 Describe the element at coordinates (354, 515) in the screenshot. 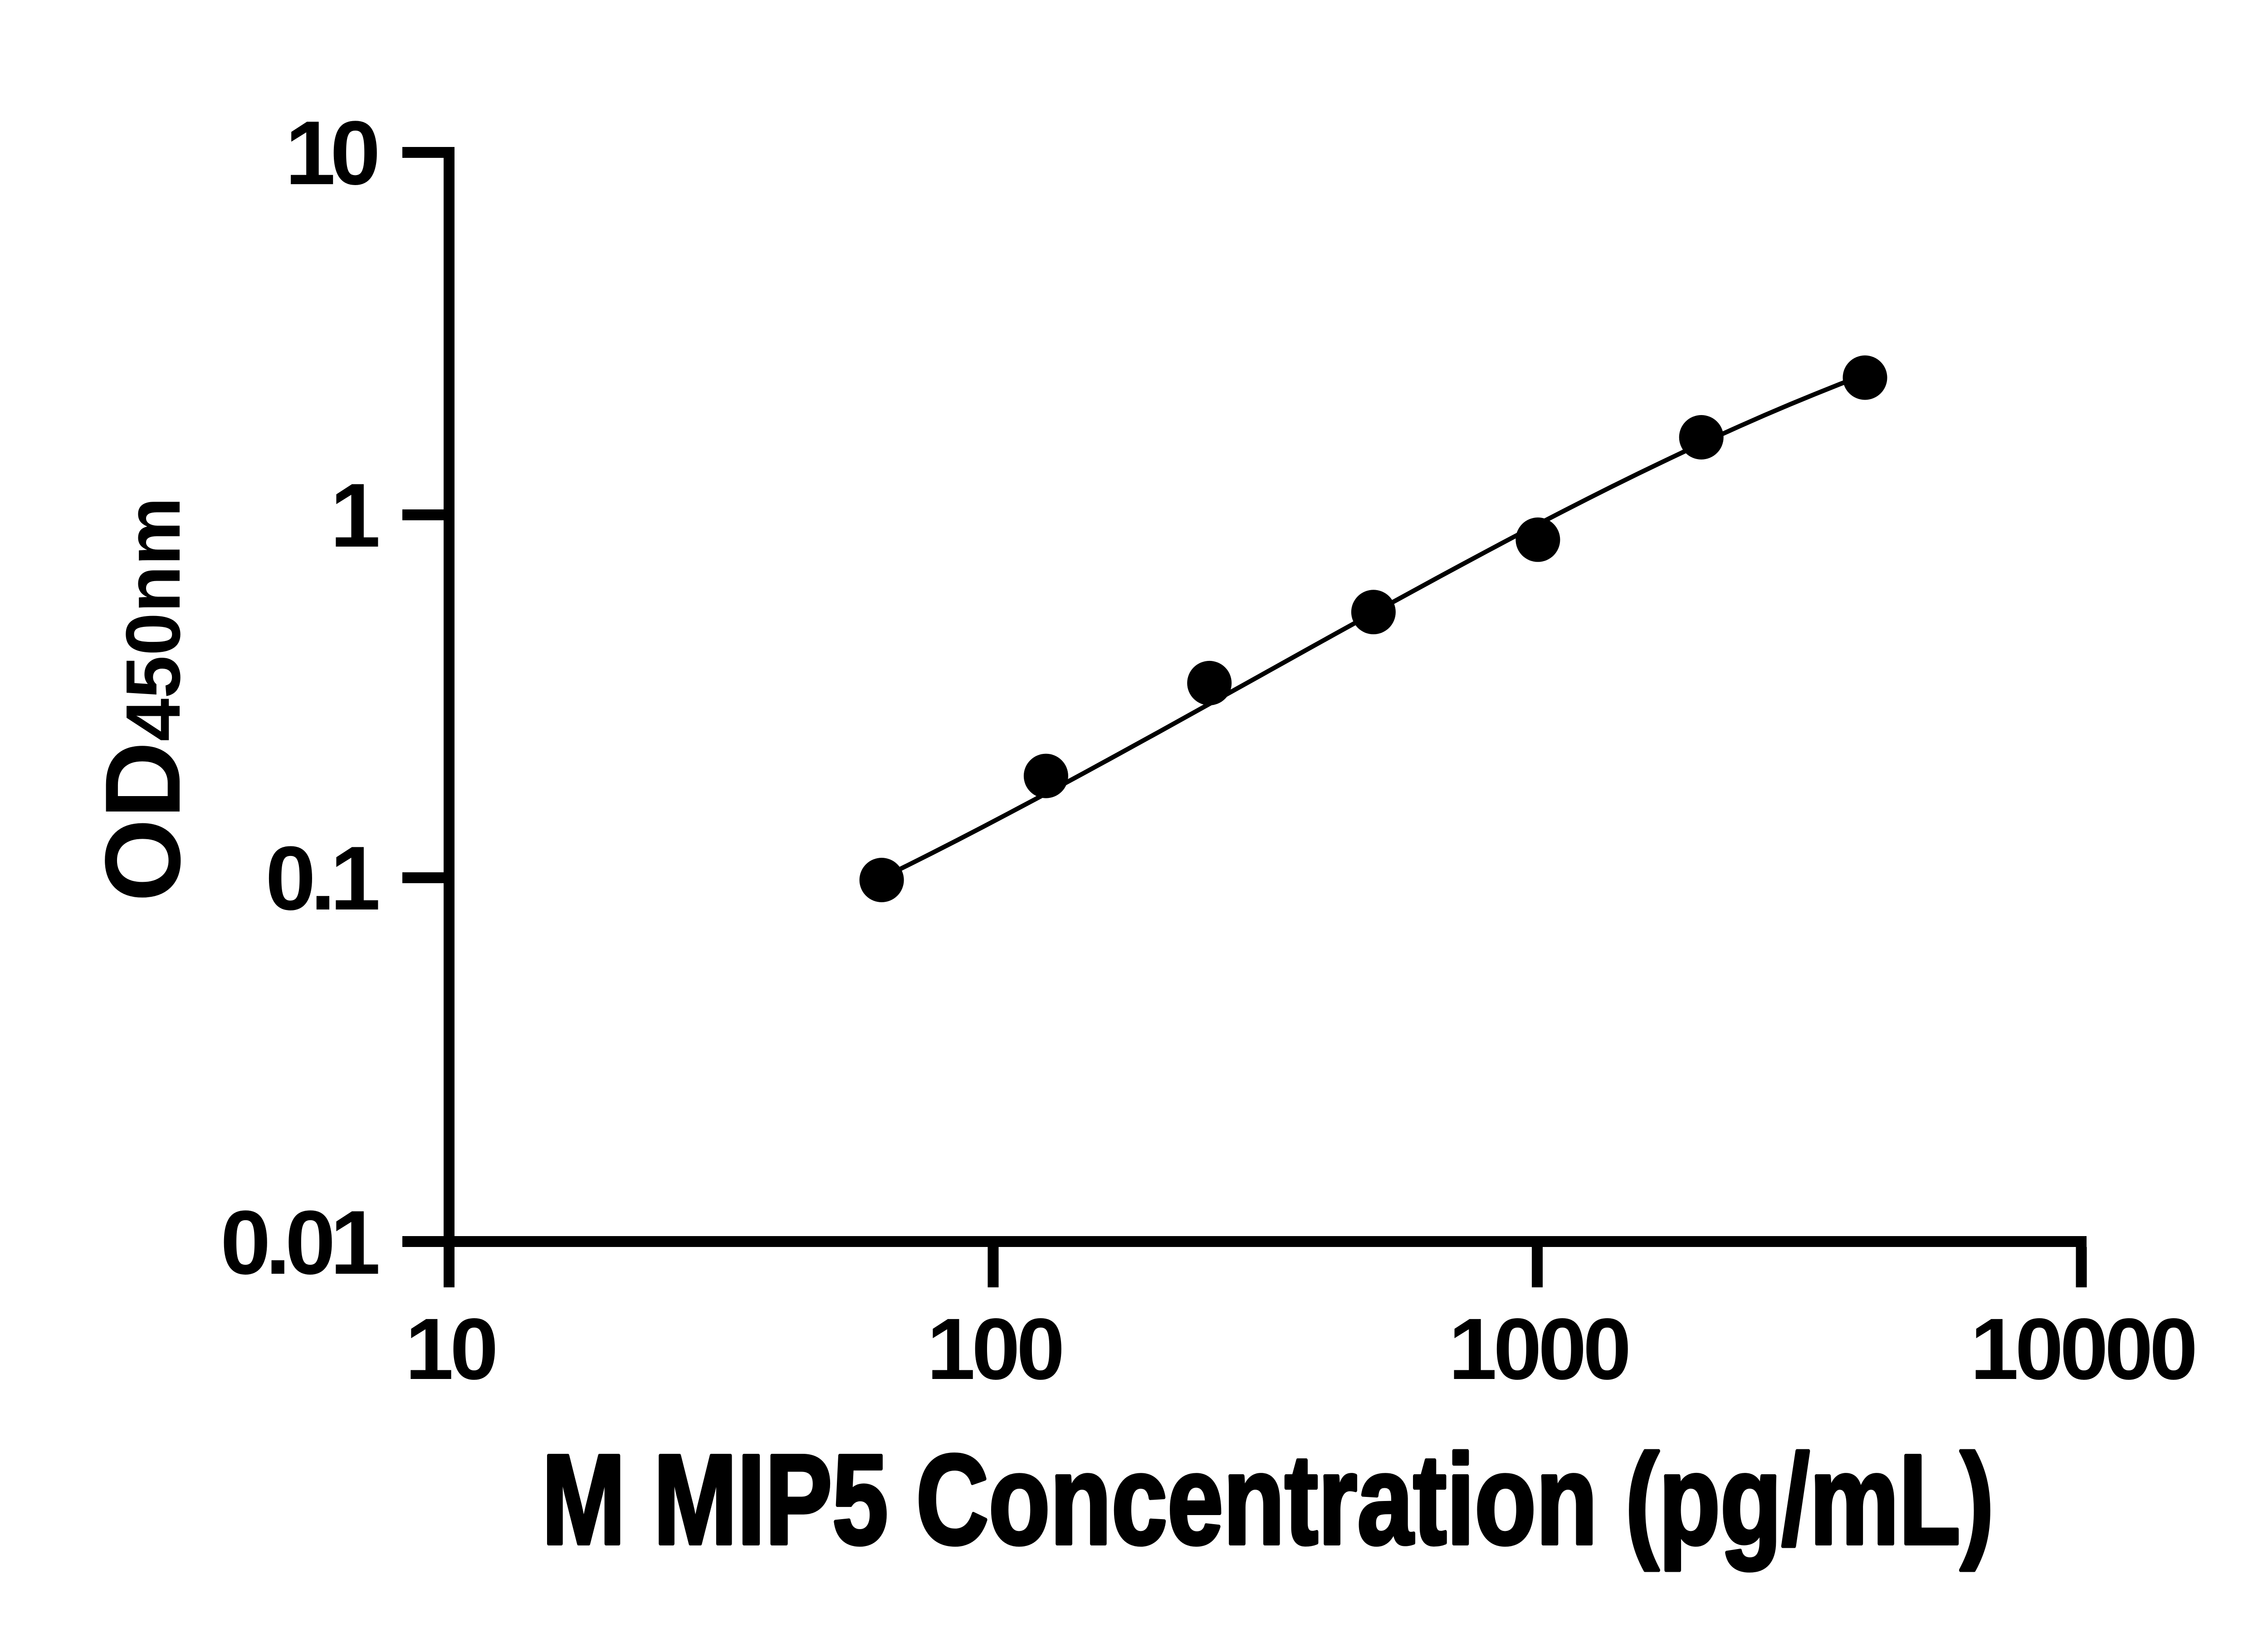

I see `svg-text: 1` at that location.